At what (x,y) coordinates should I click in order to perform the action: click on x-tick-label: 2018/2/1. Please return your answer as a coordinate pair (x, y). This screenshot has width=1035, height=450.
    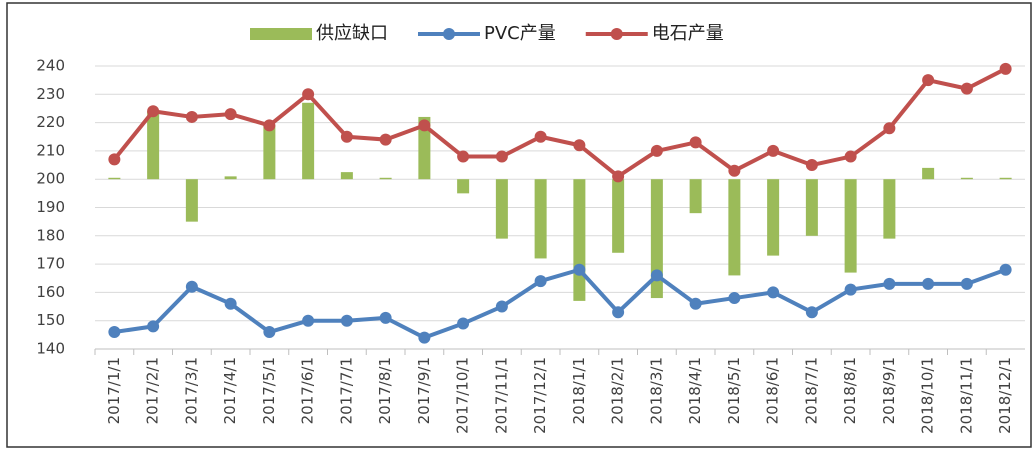
    Looking at the image, I should click on (618, 390).